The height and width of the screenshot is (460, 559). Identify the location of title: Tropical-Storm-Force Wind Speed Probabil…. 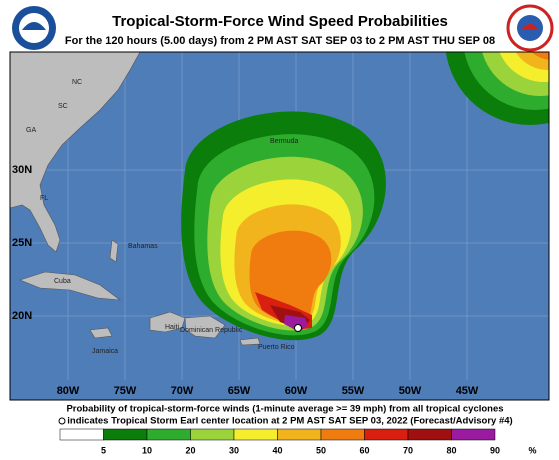
(280, 21).